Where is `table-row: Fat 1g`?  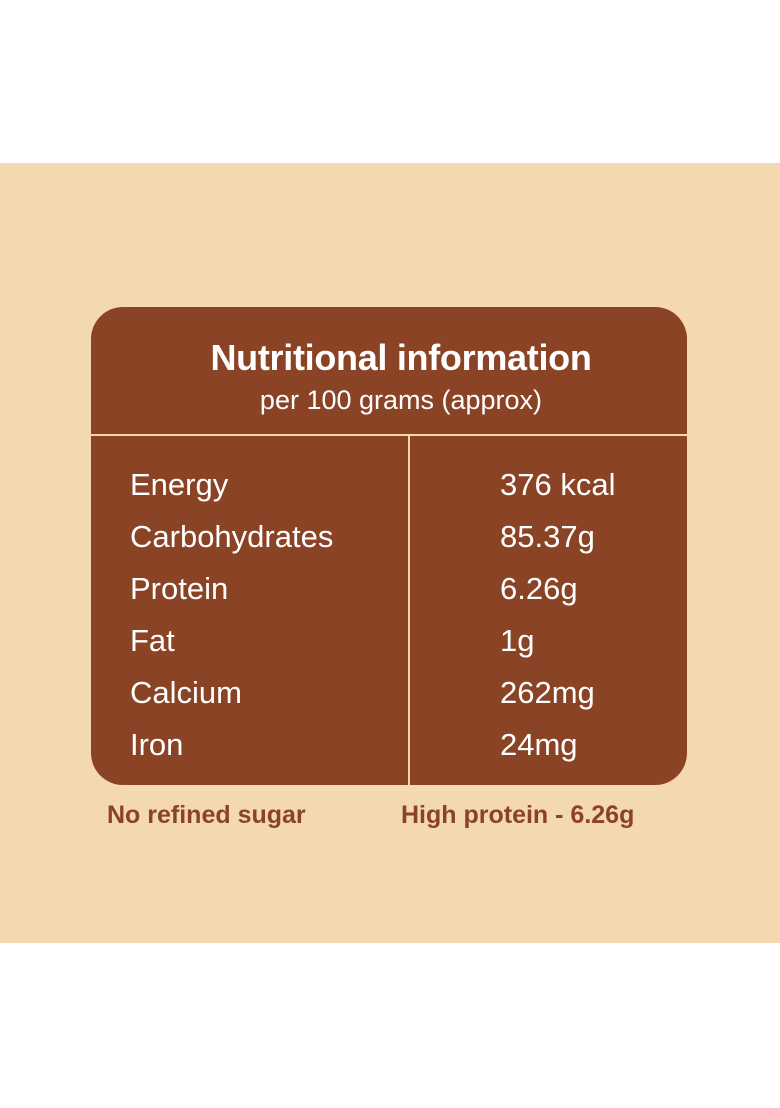 table-row: Fat 1g is located at coordinates (389, 649).